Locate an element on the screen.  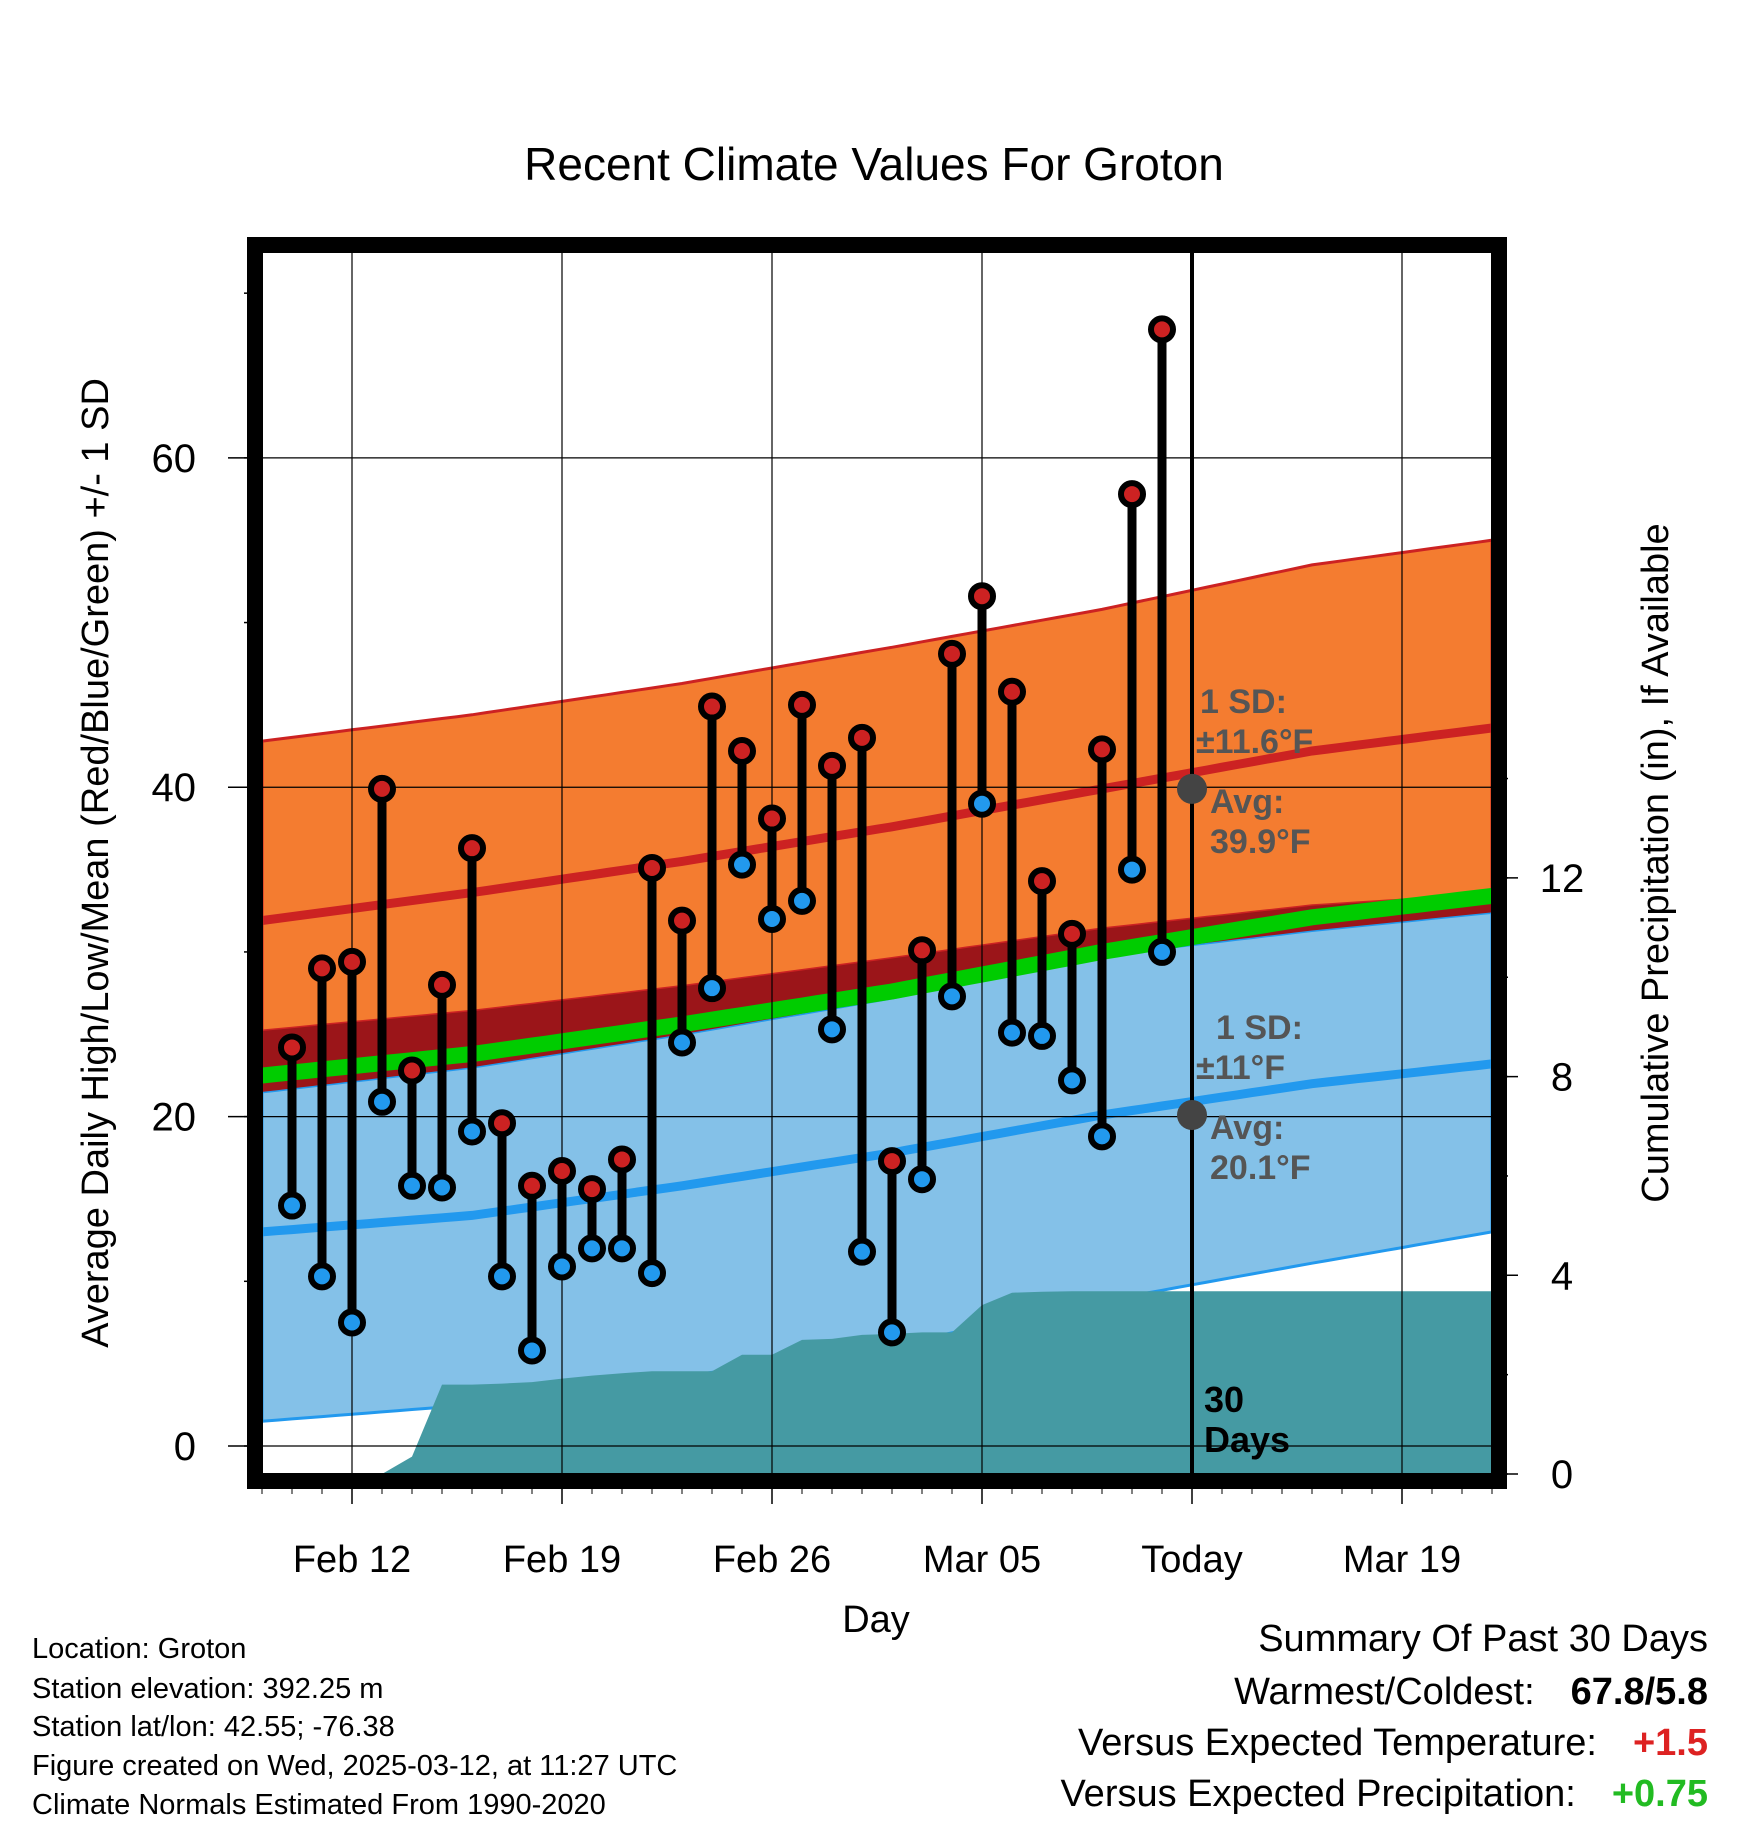
high-annotation-text: ±11.6°F is located at coordinates (1254, 742).